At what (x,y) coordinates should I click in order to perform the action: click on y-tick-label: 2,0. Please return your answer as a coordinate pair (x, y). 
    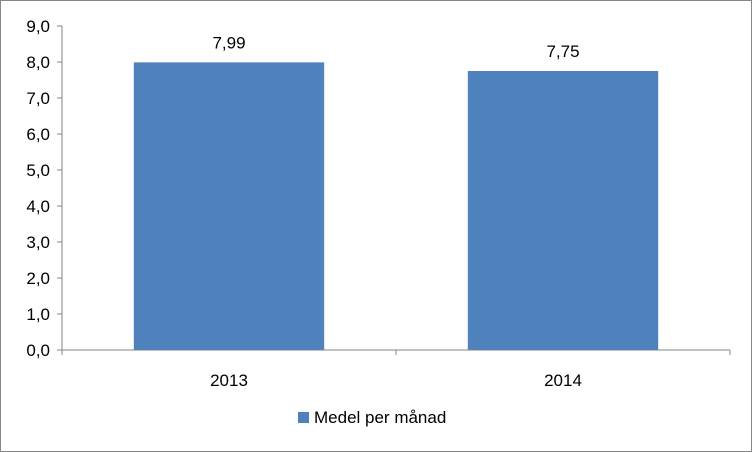
    Looking at the image, I should click on (38, 278).